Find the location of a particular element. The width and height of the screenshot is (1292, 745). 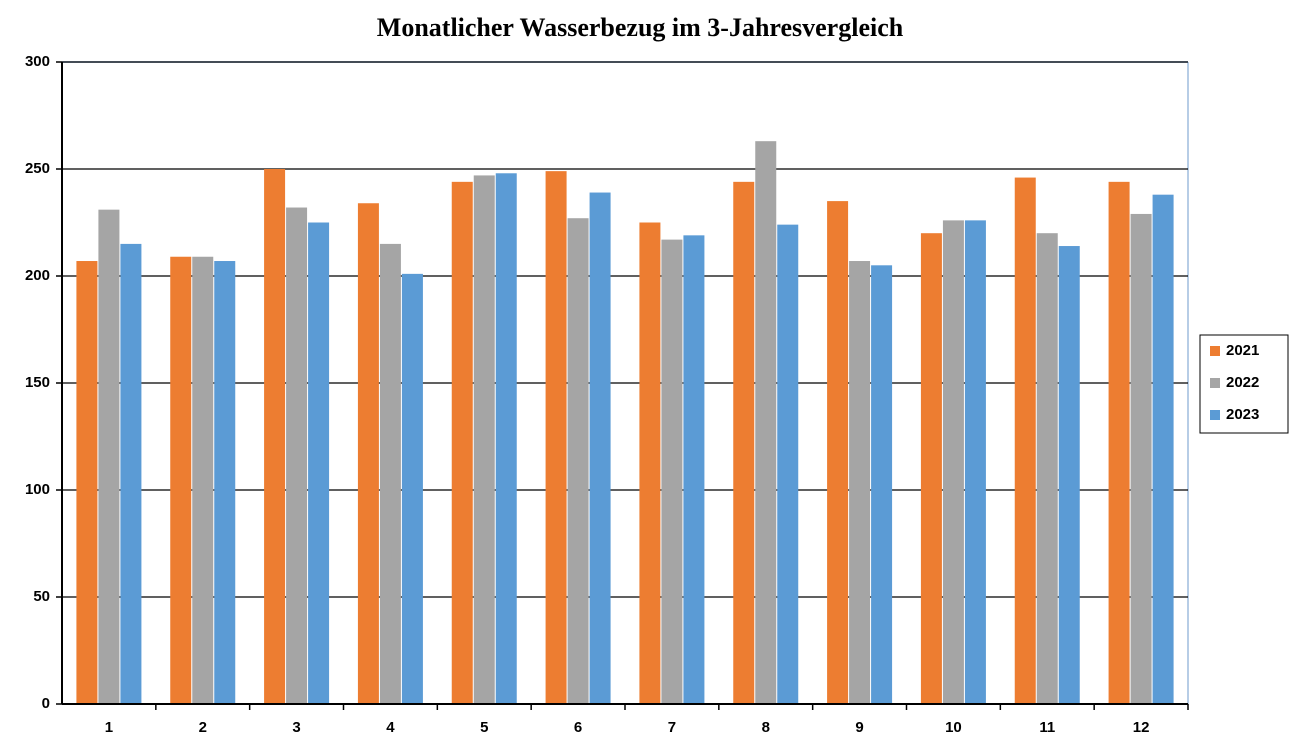

x-tick-label: 2 is located at coordinates (203, 727).